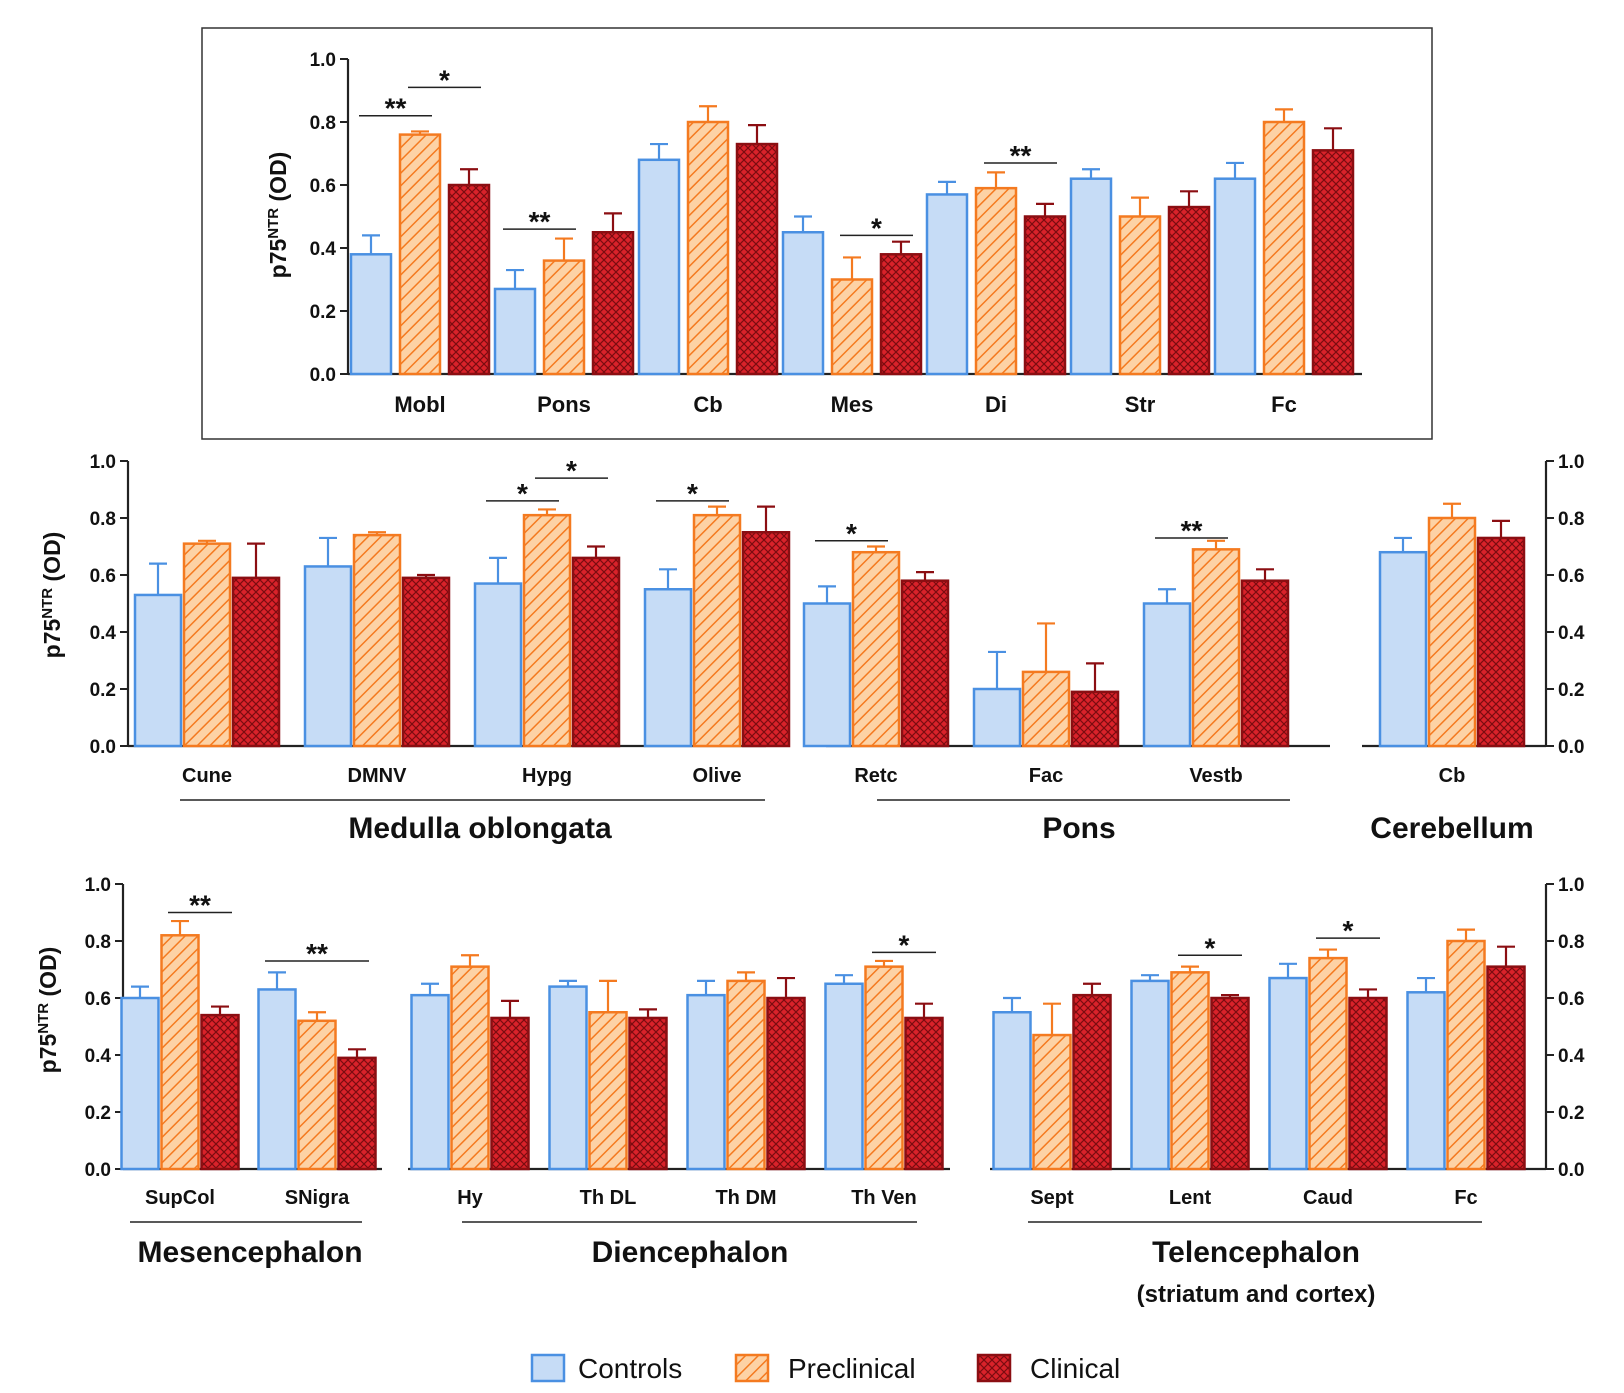 The height and width of the screenshot is (1393, 1624). Describe the element at coordinates (207, 776) in the screenshot. I see `medulla-category-label: Cune` at that location.